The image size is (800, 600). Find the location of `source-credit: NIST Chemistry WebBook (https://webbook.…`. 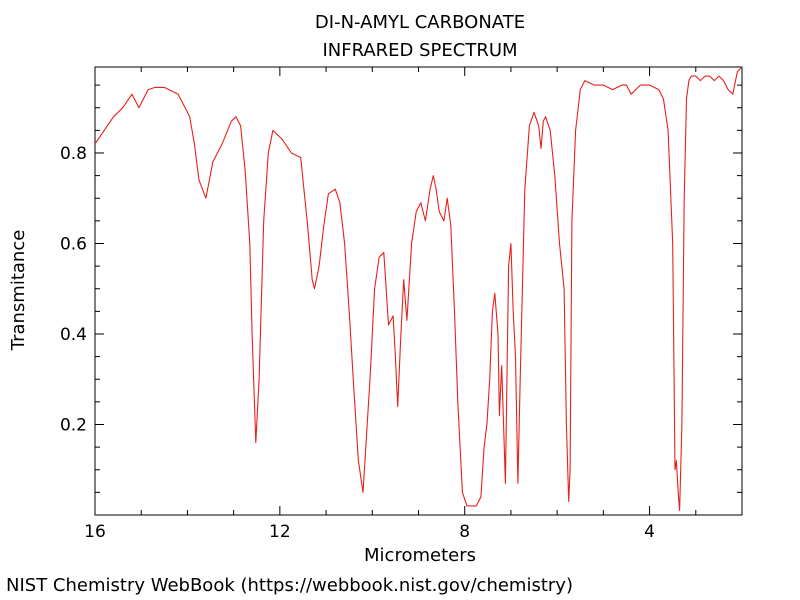

source-credit: NIST Chemistry WebBook (https://webbook.… is located at coordinates (289, 585).